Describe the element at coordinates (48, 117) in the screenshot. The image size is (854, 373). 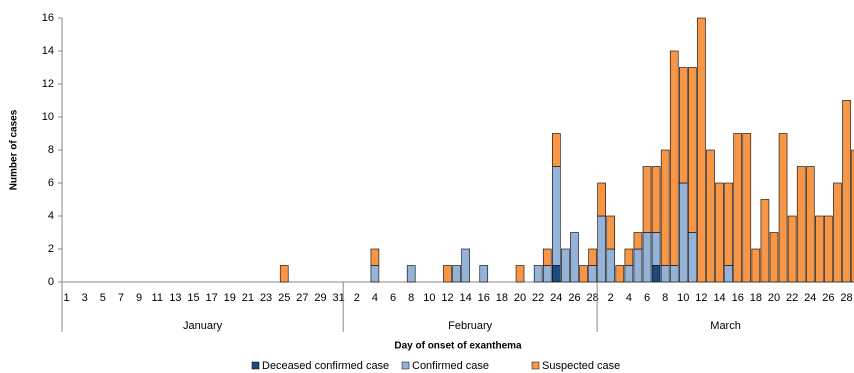
I see `y-tick-label: 10` at that location.